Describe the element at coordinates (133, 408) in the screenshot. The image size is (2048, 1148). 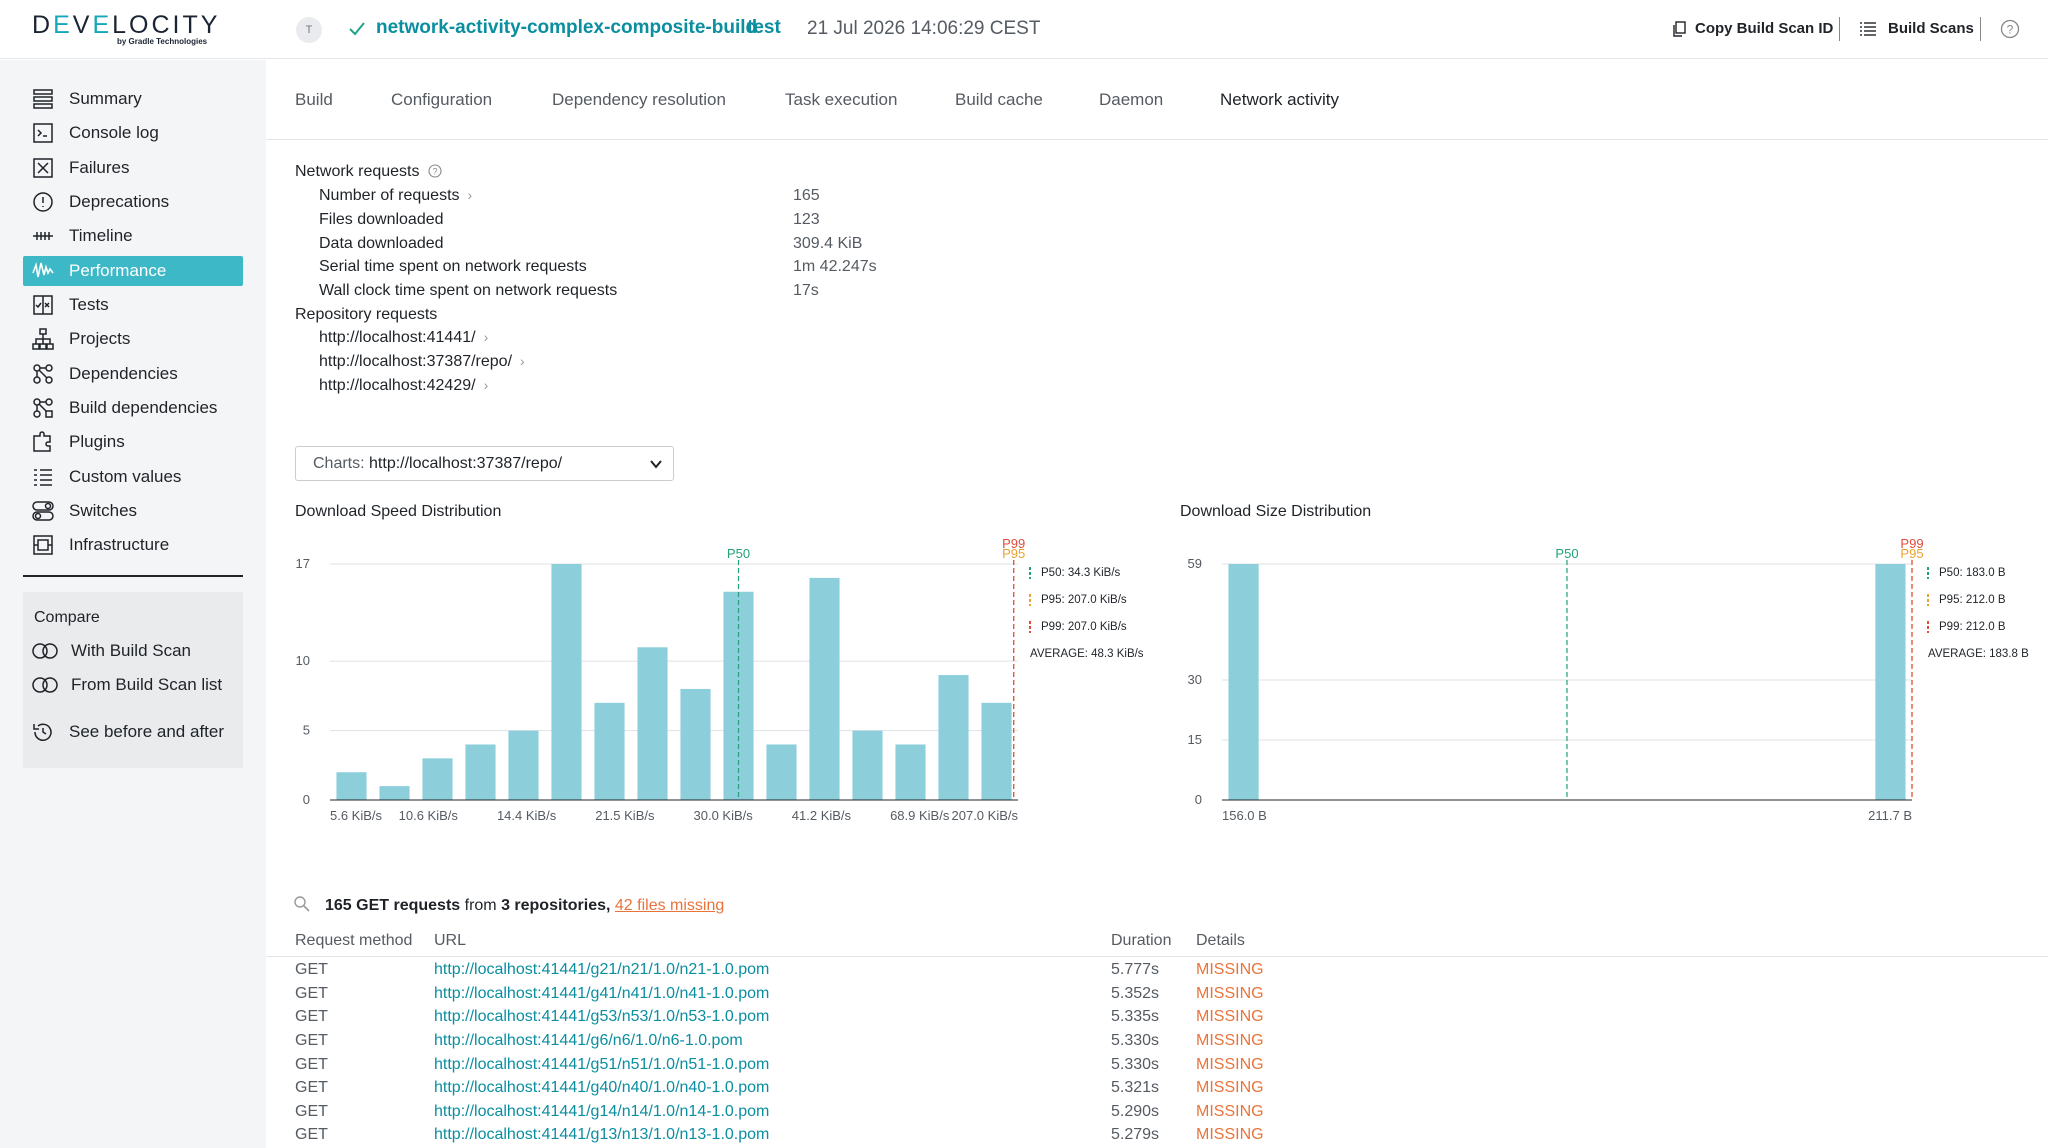
I see `sidebar-item-build-dependencies: Build dependencies` at that location.